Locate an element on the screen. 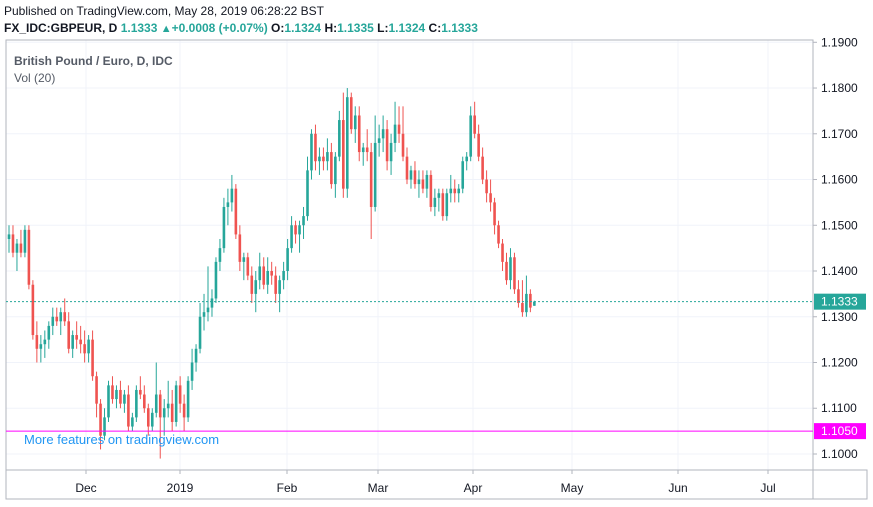 Image resolution: width=873 pixels, height=507 pixels. time-tick-label: Feb is located at coordinates (287, 488).